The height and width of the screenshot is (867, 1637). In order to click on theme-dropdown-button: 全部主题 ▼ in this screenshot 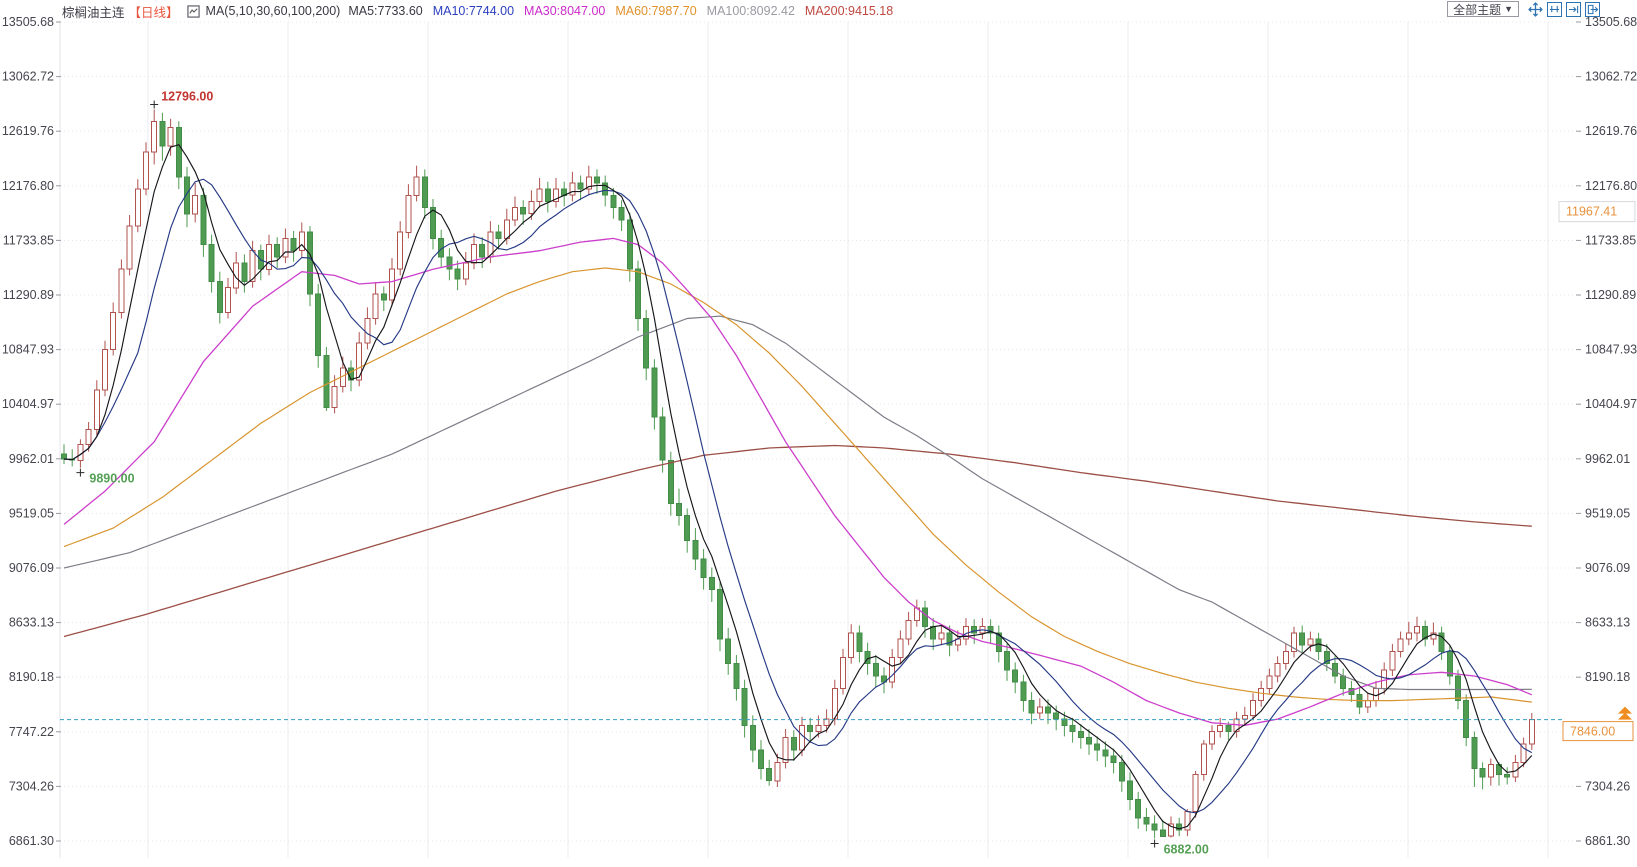, I will do `click(1483, 9)`.